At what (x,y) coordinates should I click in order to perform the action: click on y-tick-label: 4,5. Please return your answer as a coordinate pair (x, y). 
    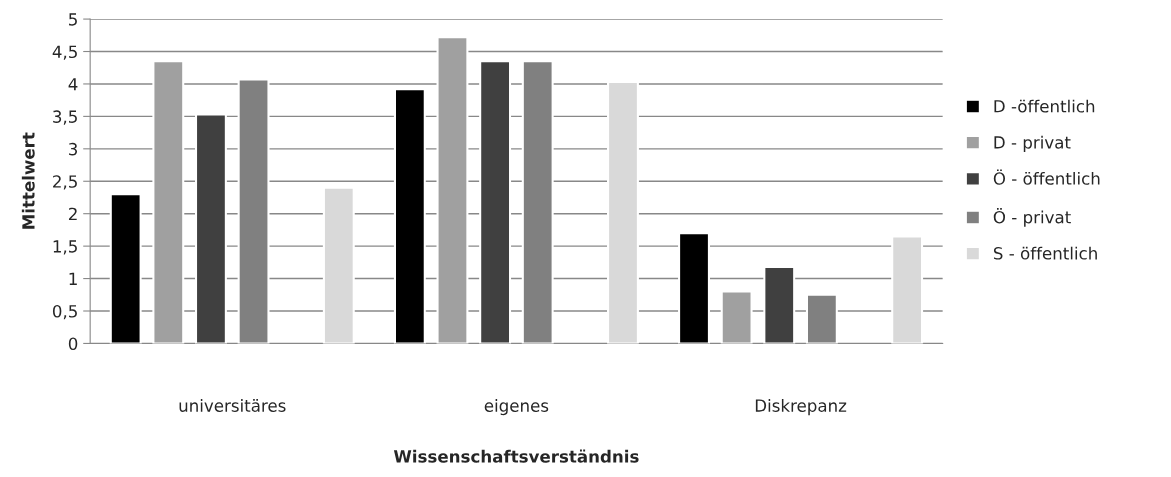
    Looking at the image, I should click on (64, 52).